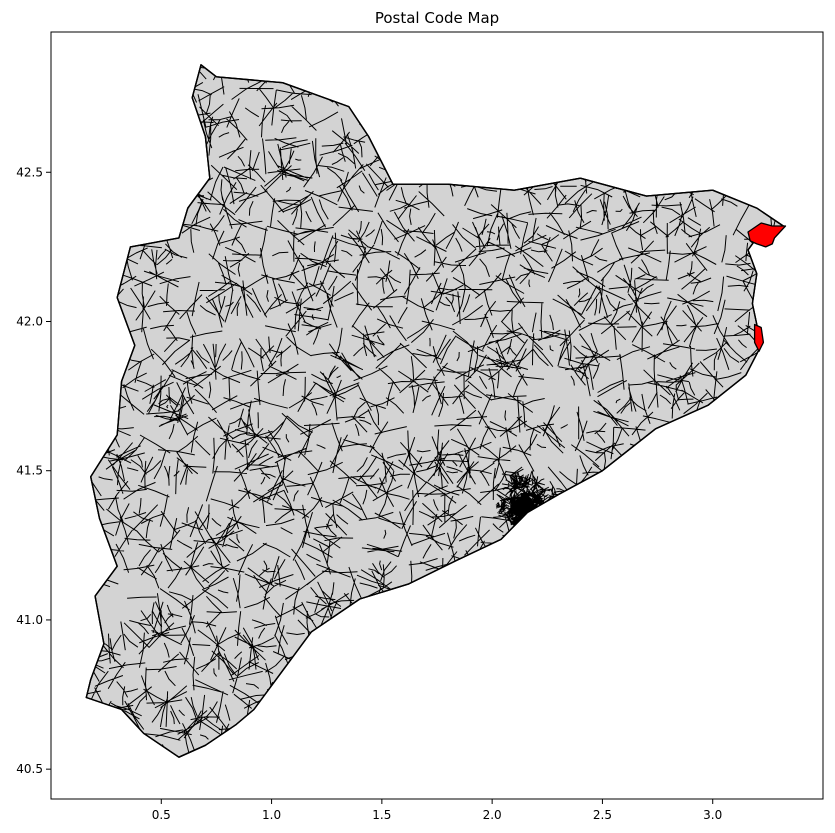  What do you see at coordinates (381, 815) in the screenshot?
I see `x-tick-label: 1.5` at bounding box center [381, 815].